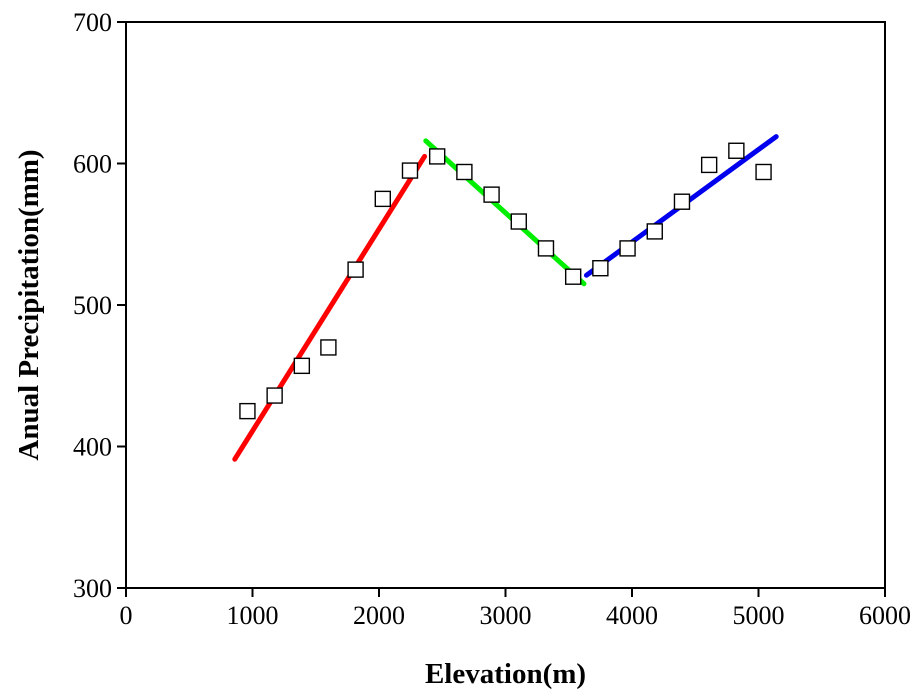 The width and height of the screenshot is (923, 695). I want to click on x-tick-label: 0, so click(126, 615).